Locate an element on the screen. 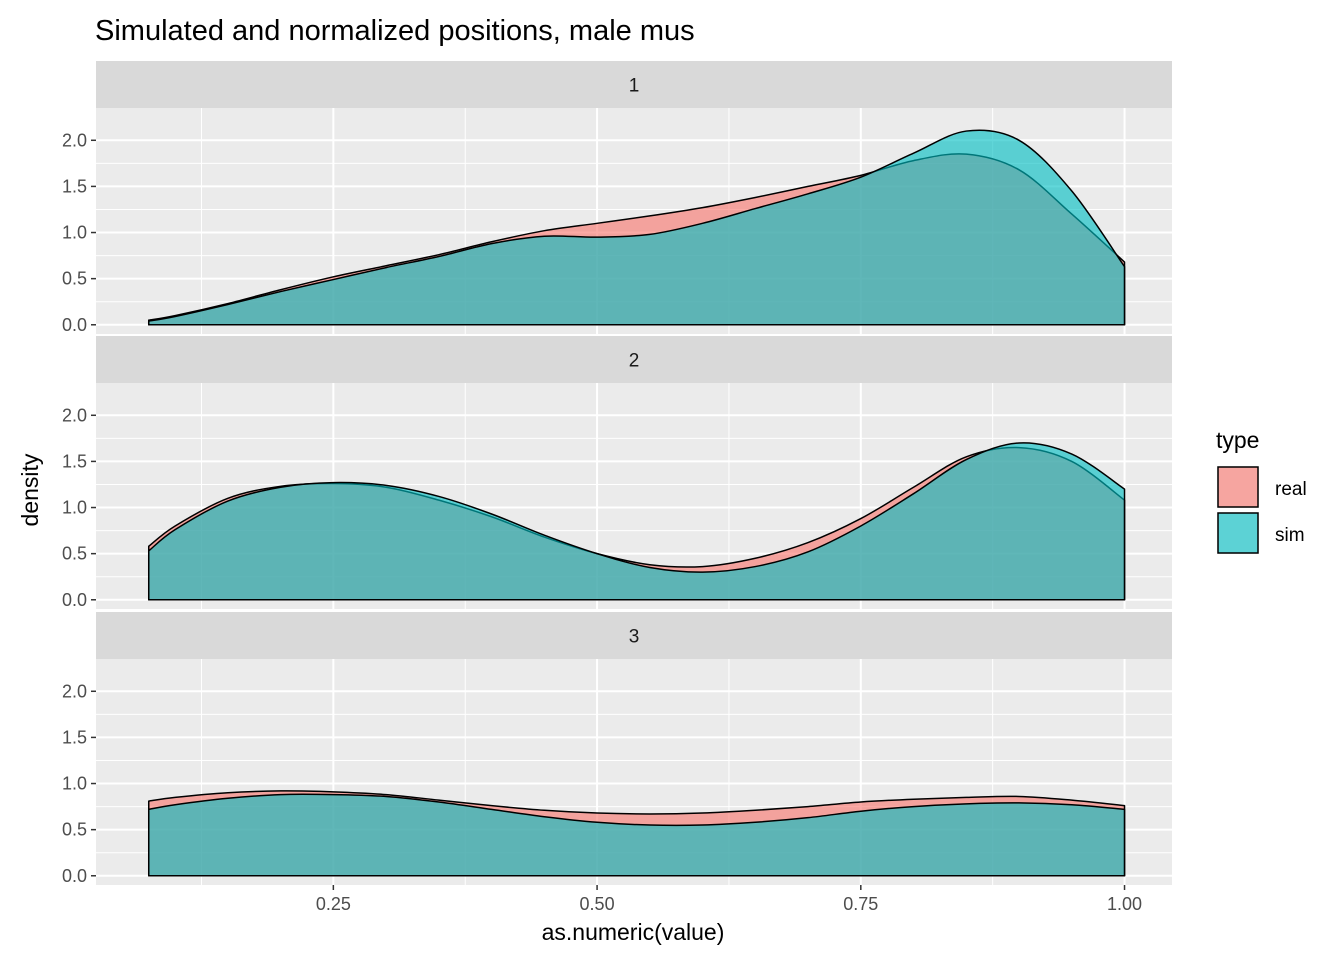 This screenshot has height=960, width=1344. facet-strip-label: 1 is located at coordinates (634, 86).